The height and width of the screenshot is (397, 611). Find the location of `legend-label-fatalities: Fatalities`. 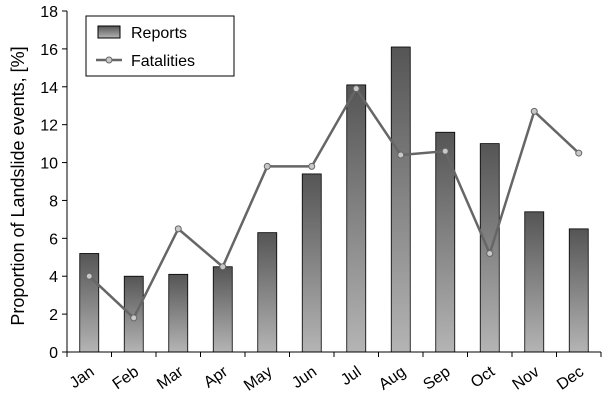

legend-label-fatalities: Fatalities is located at coordinates (163, 61).